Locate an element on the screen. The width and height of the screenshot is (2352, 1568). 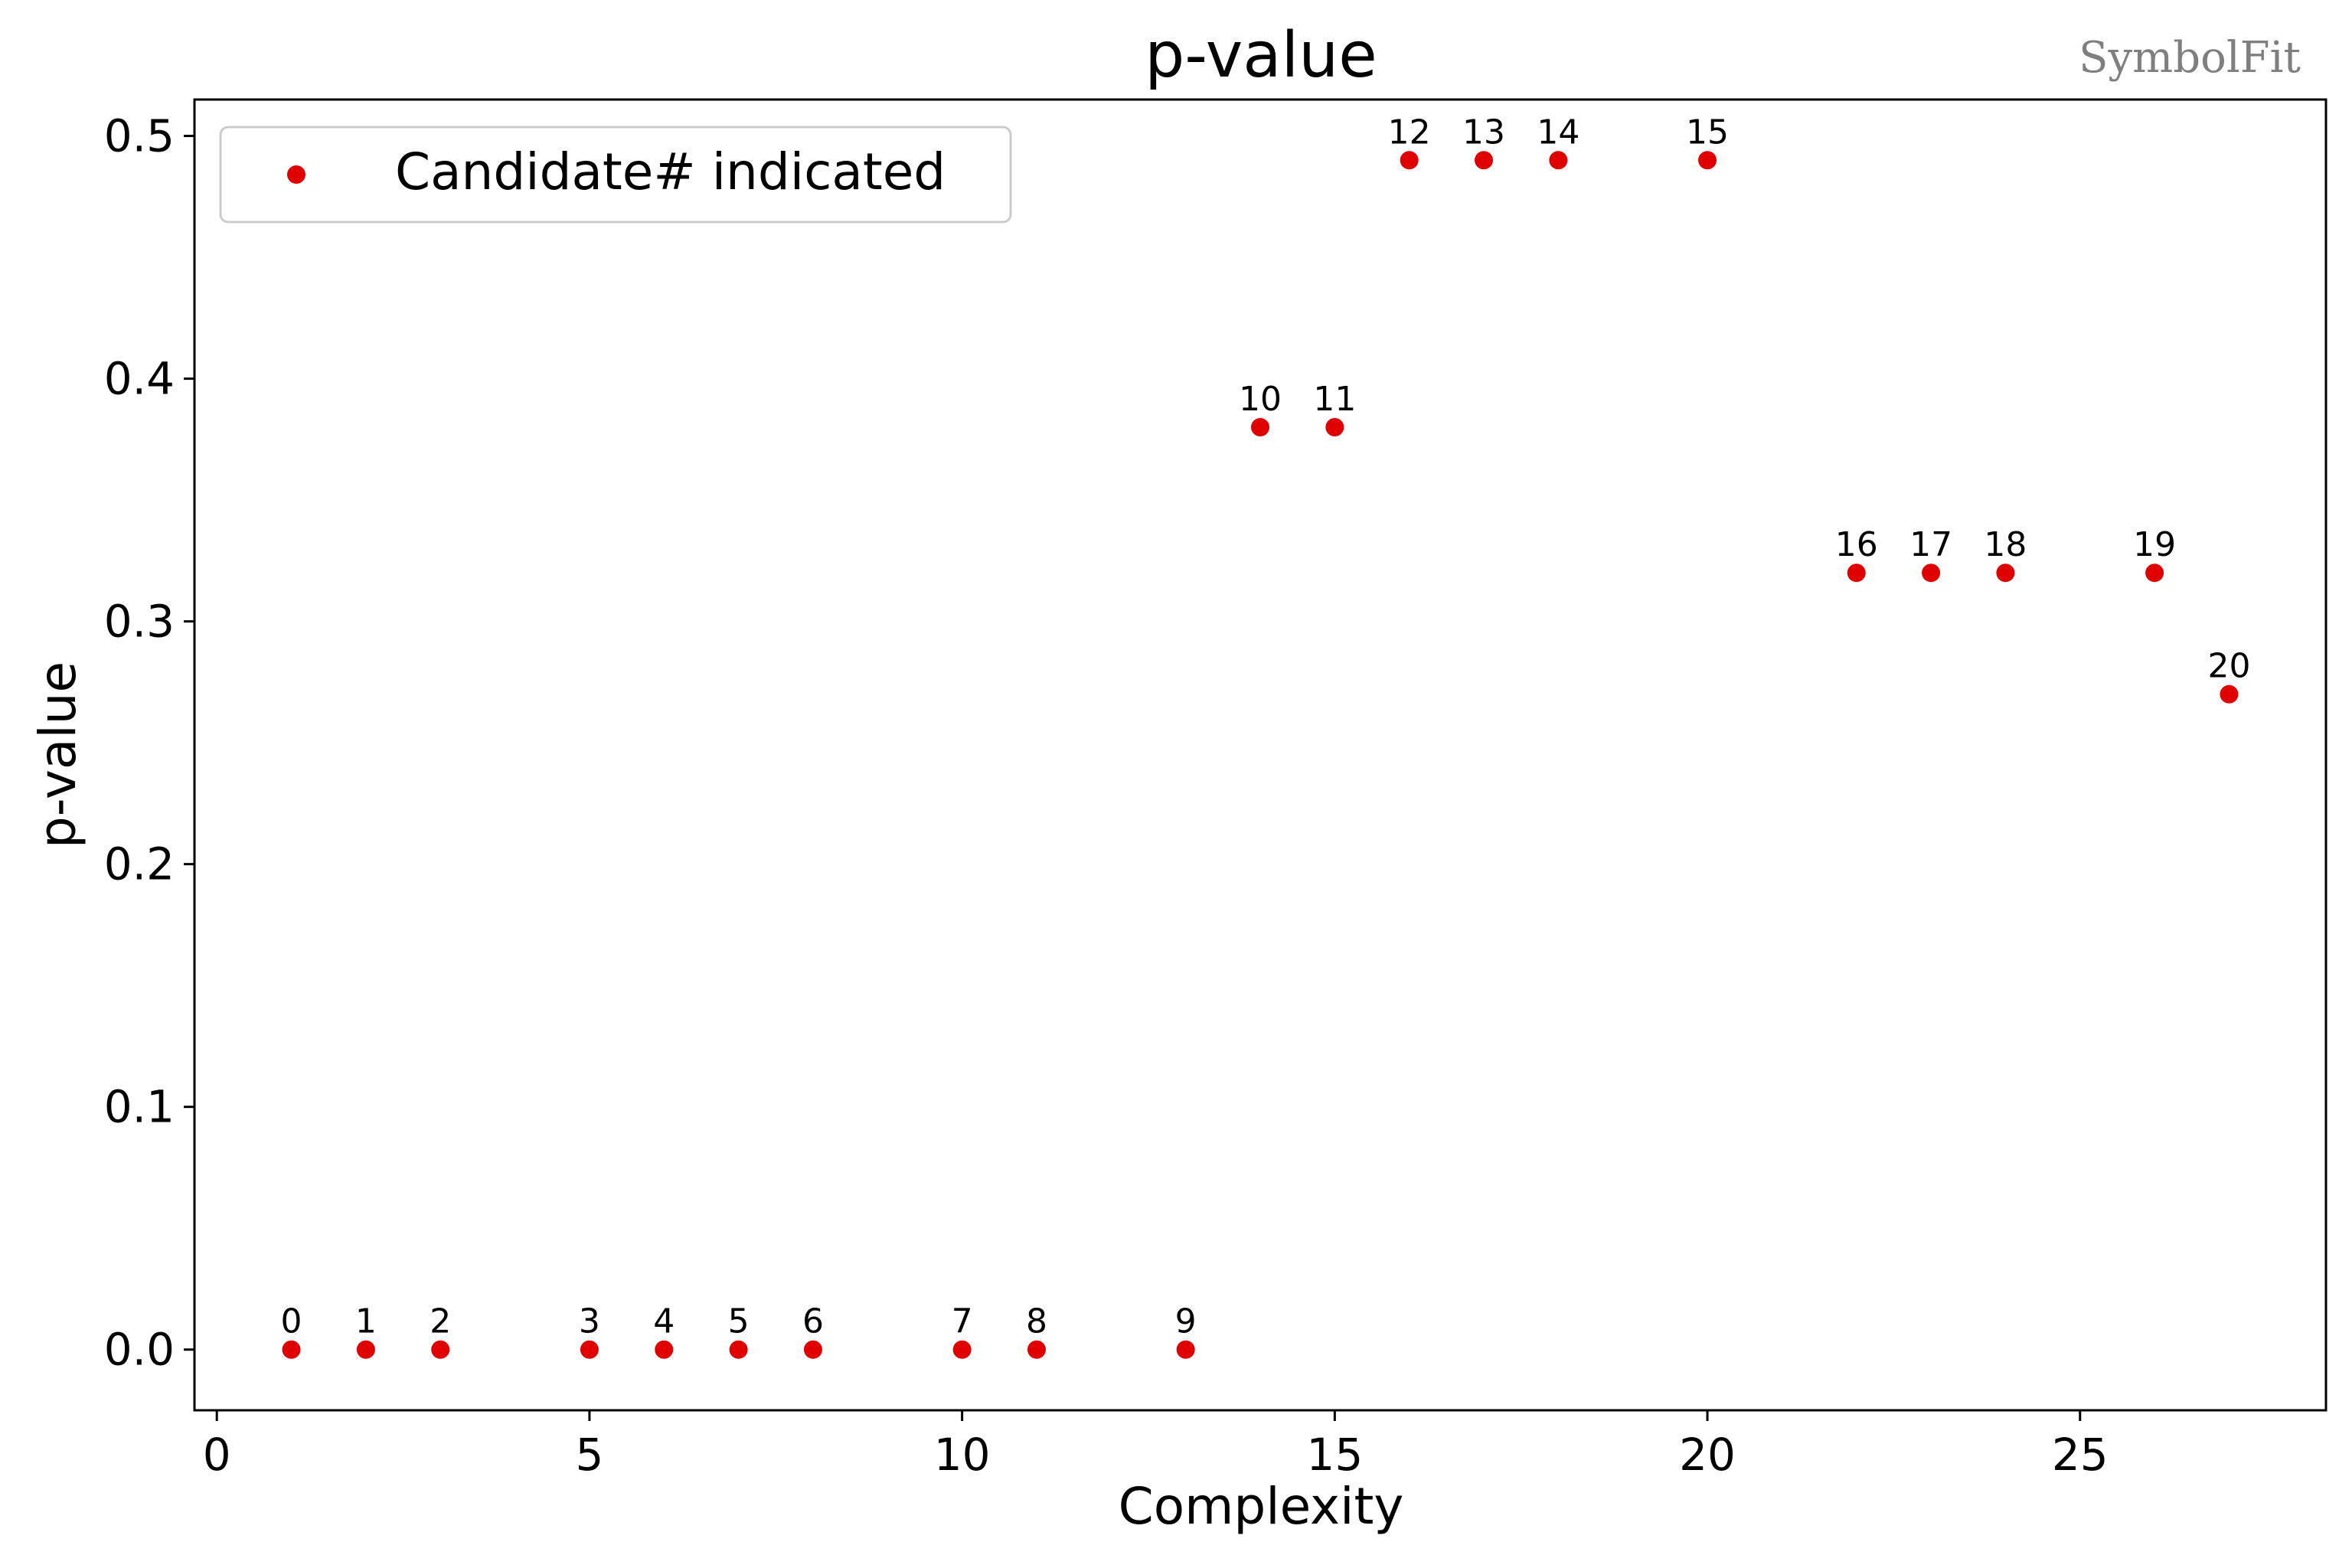
x-tick-label: 0 is located at coordinates (217, 1455).